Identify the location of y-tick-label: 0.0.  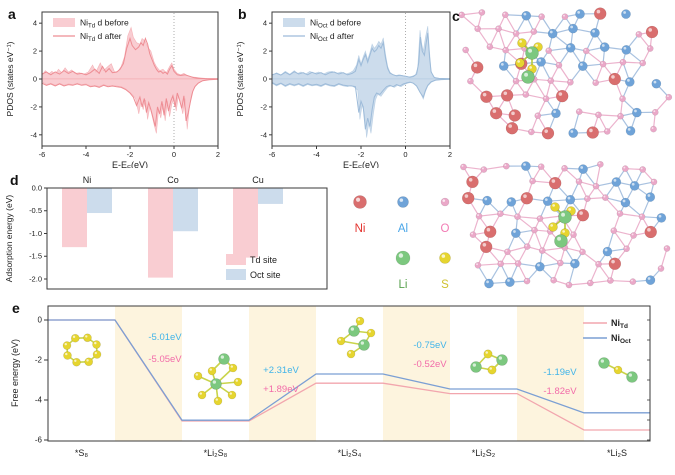
(37, 188).